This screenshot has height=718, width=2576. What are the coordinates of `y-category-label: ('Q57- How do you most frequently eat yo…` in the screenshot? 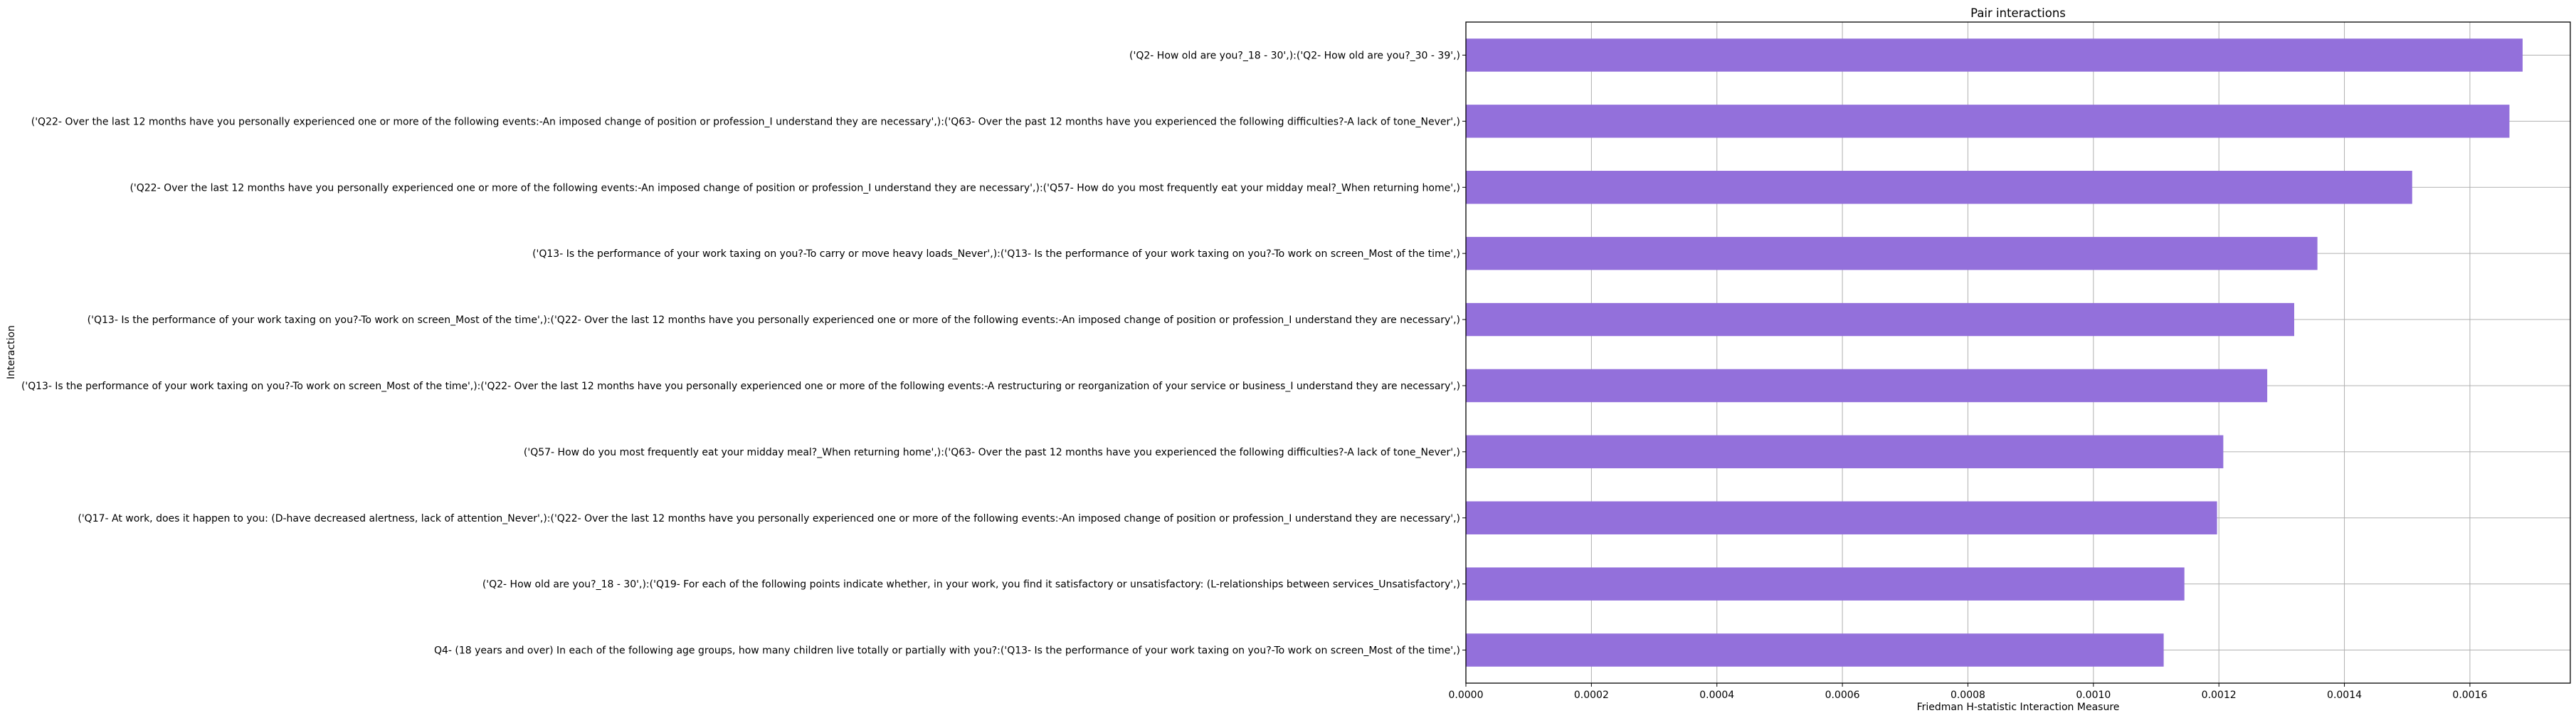 It's located at (992, 453).